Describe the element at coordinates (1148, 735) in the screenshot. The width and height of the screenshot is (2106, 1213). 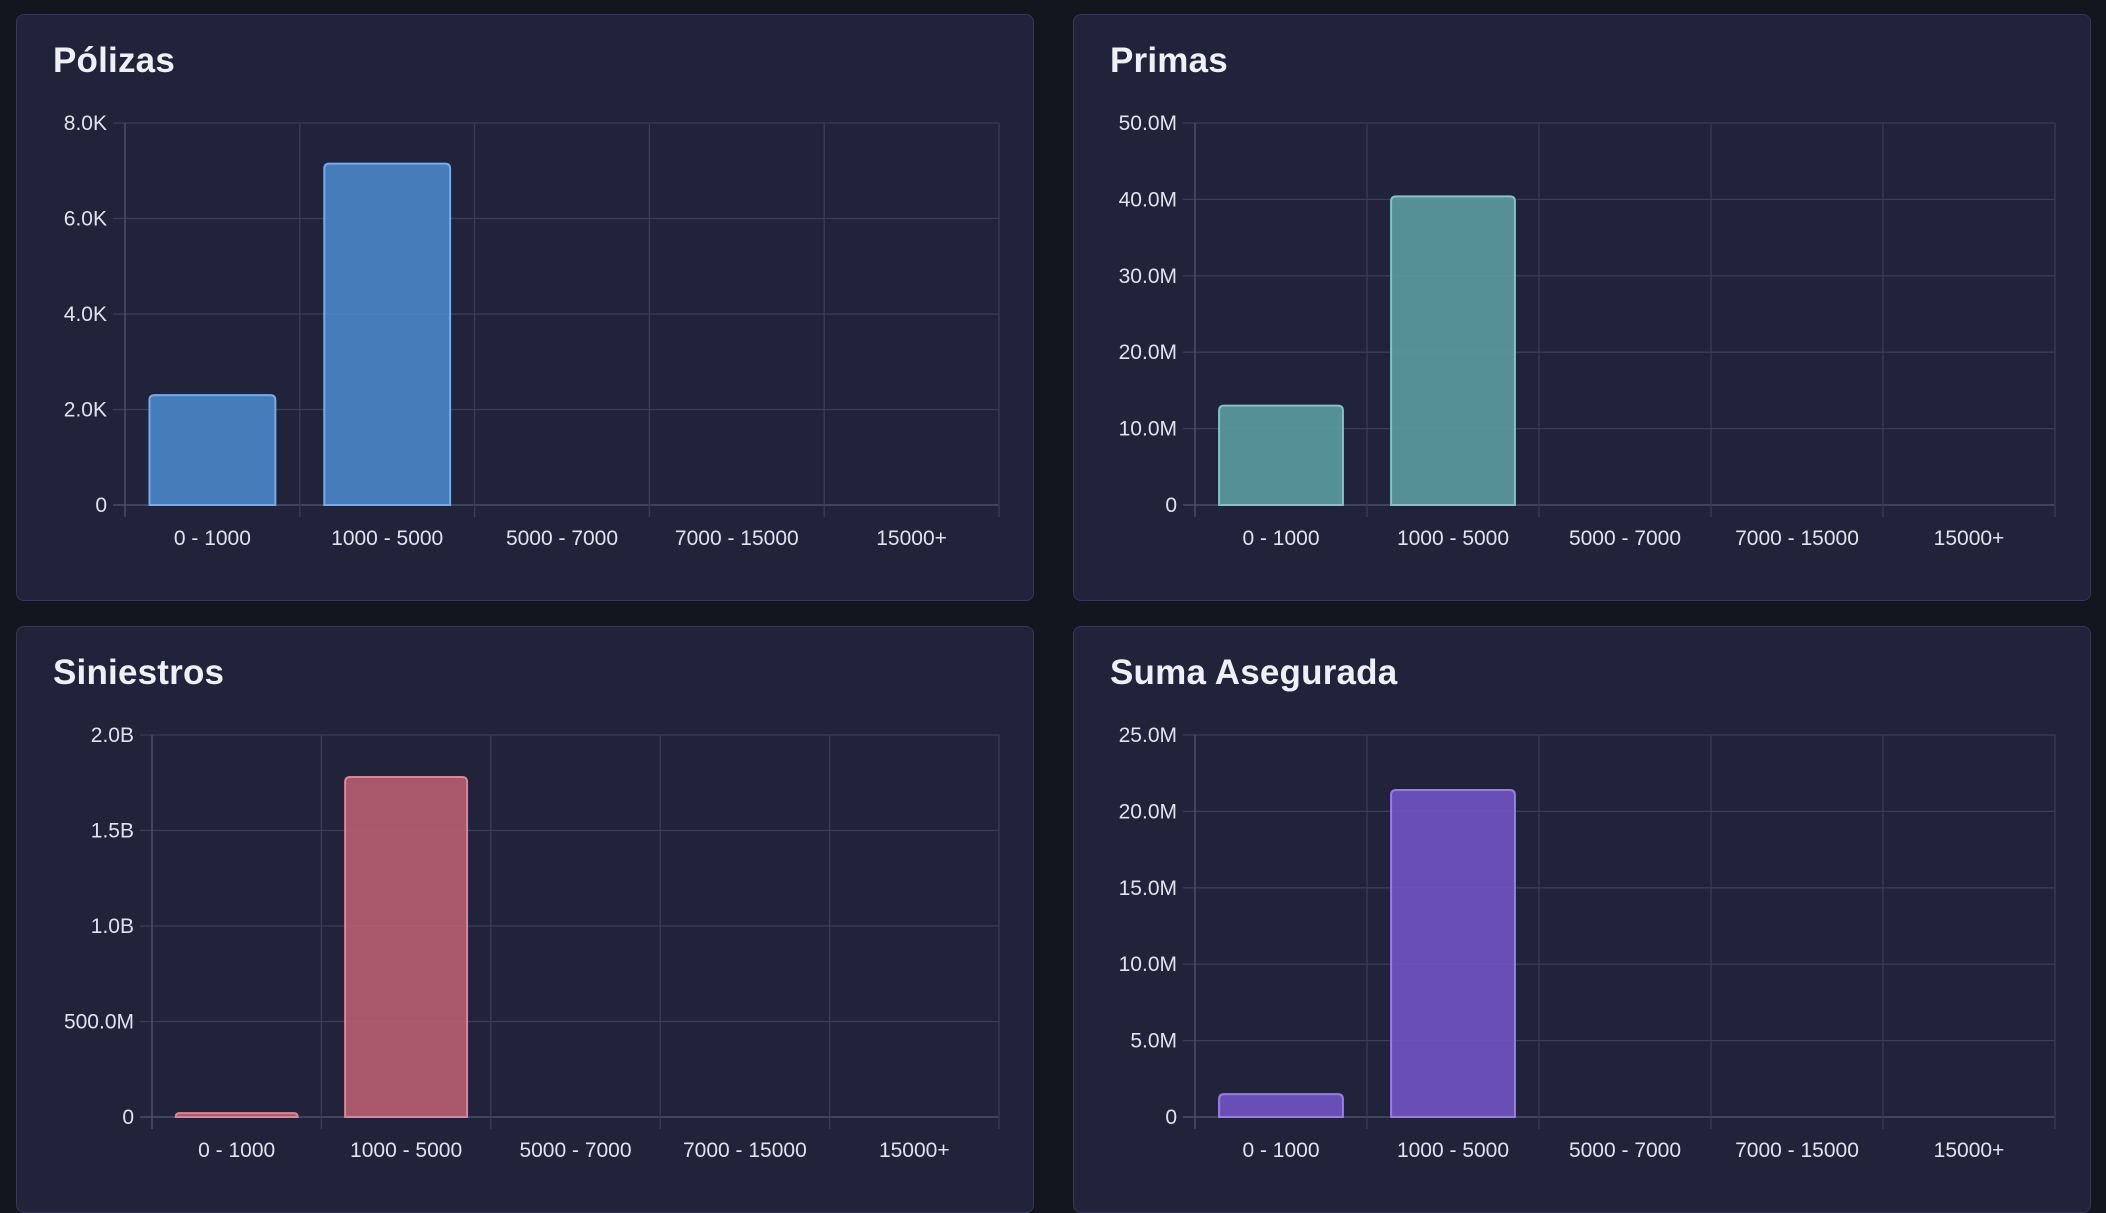
I see `y-tick-label: 25.0M` at that location.